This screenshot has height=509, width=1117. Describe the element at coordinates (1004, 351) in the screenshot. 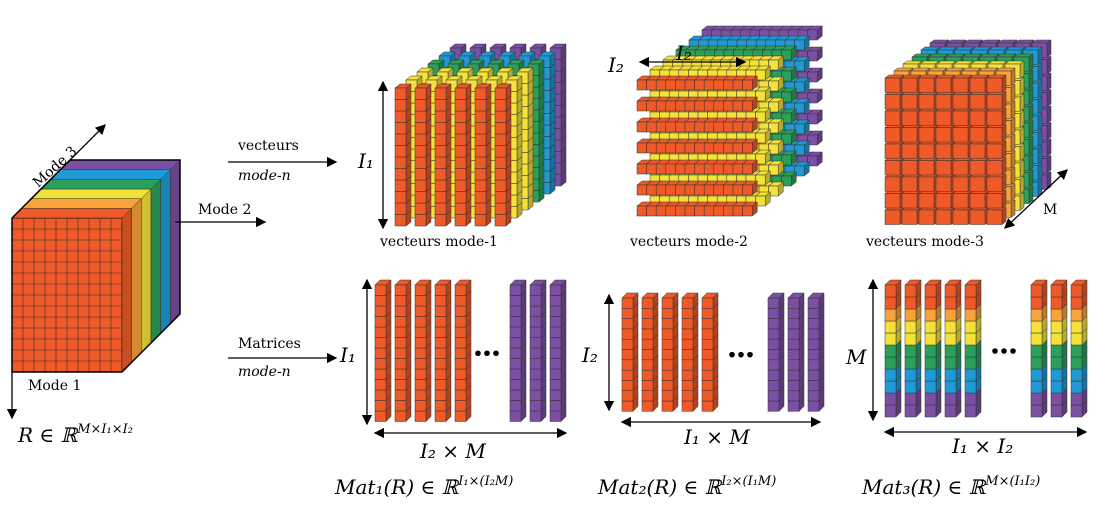

I see `ellipsis-dot` at that location.